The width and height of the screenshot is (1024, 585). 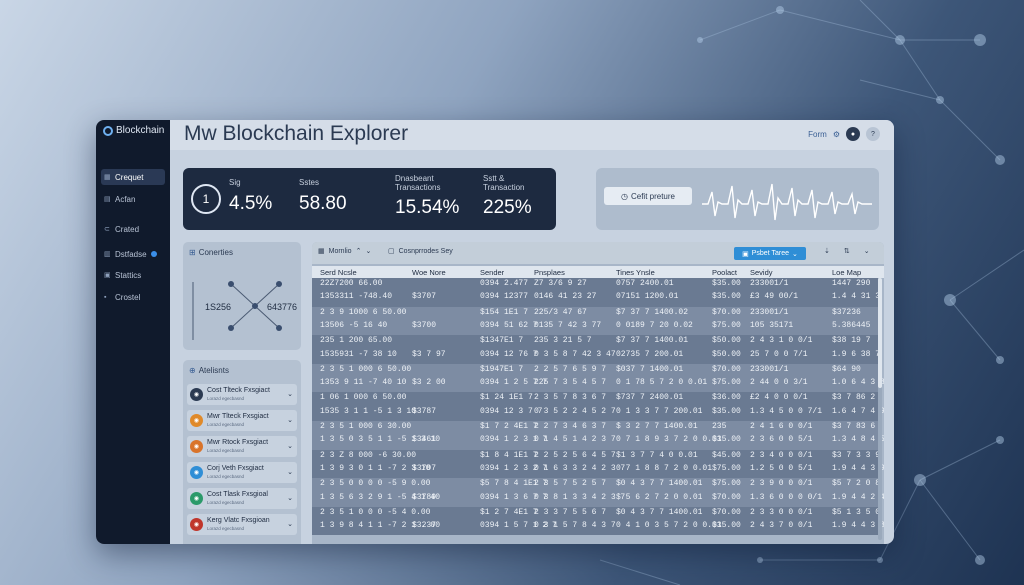 What do you see at coordinates (873, 134) in the screenshot?
I see `help-icon: ?` at bounding box center [873, 134].